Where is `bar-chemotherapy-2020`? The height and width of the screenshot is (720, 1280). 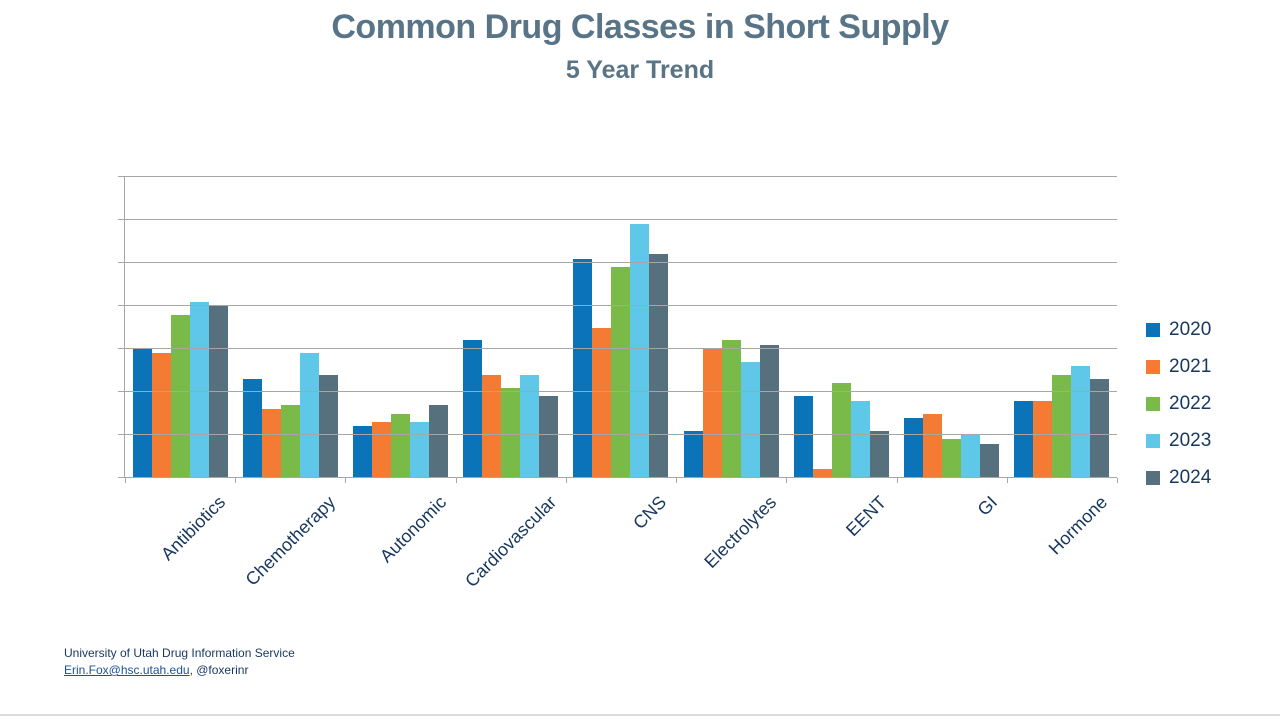
bar-chemotherapy-2020 is located at coordinates (252, 428).